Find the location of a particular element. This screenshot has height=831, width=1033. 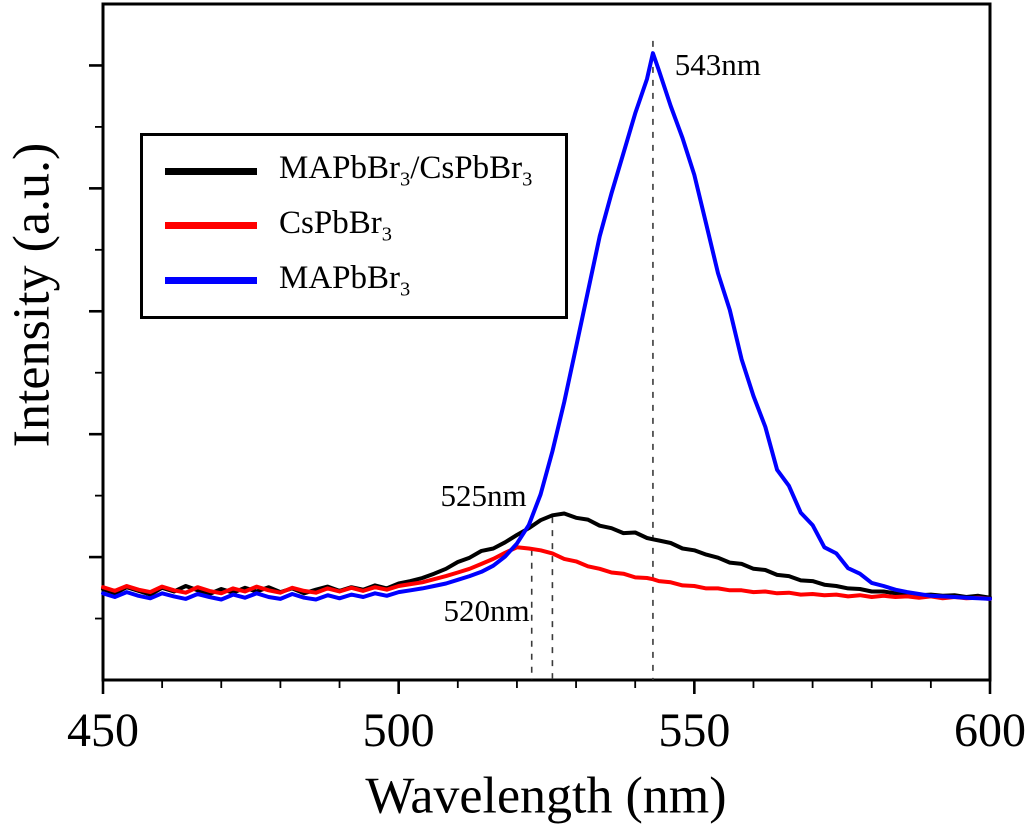

series-line-cspbbr3 is located at coordinates (546, 573).